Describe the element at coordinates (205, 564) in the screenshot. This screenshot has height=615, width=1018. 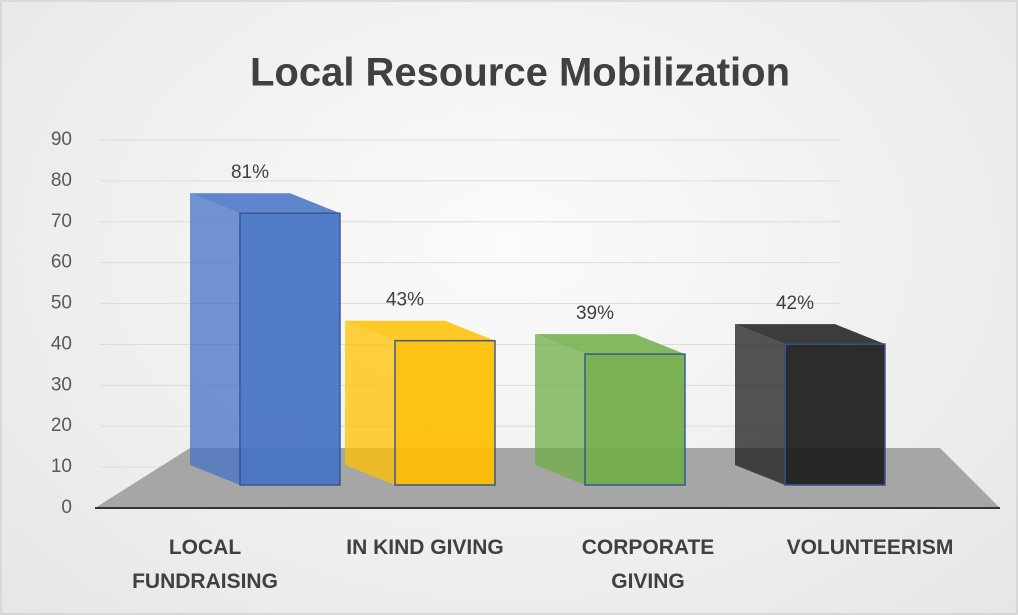
I see `x-tick-label: LOCAL FUNDRAISING` at that location.